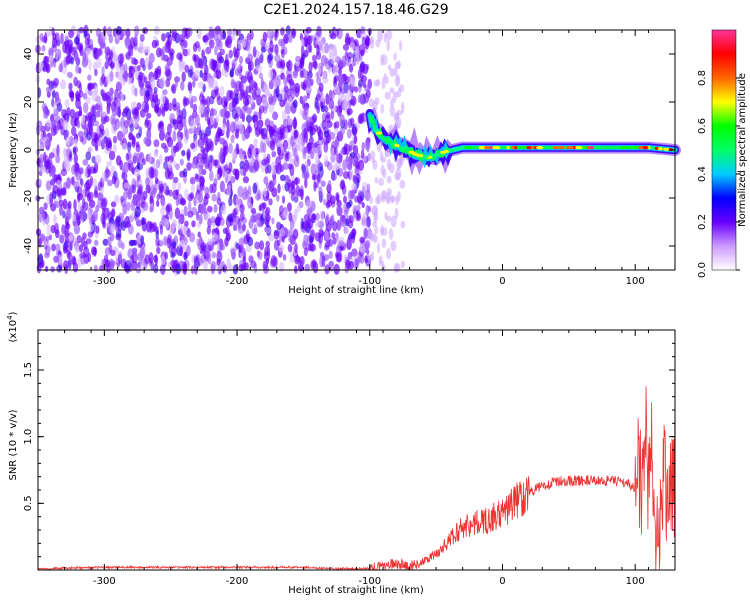 This screenshot has height=600, width=750. Describe the element at coordinates (28, 437) in the screenshot. I see `y-tick-label: 1.0` at that location.